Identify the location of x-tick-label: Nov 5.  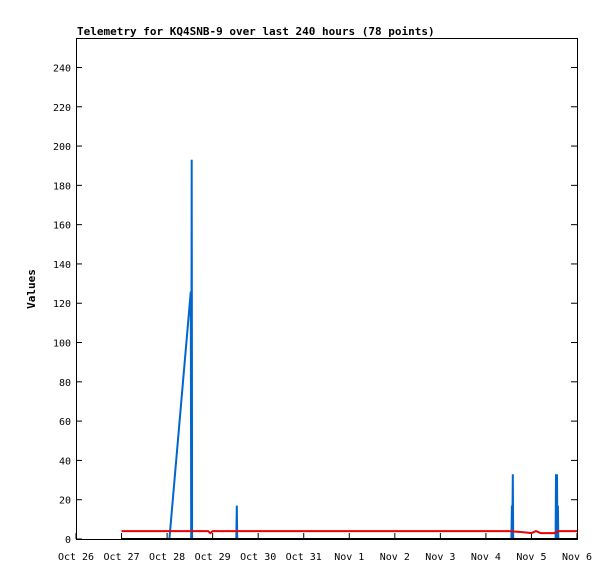
(531, 557).